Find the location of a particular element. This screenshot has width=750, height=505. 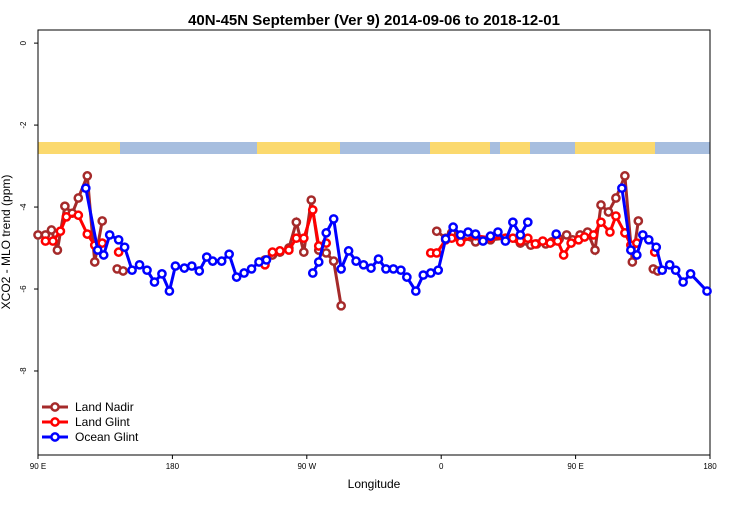

y-tick-label: -6 is located at coordinates (23, 289).